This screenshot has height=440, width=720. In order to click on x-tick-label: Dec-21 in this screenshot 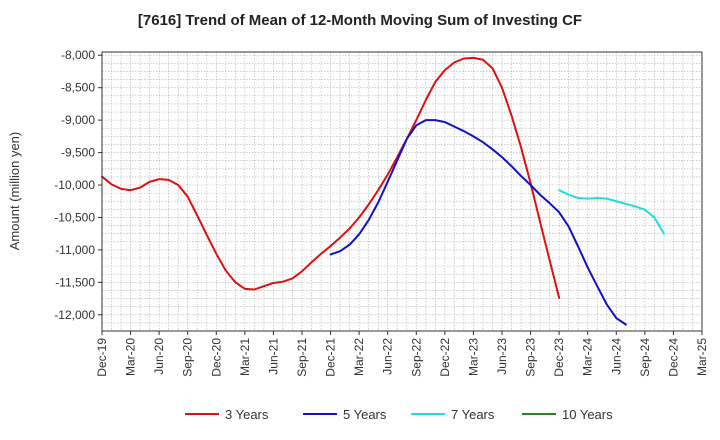, I will do `click(331, 357)`.